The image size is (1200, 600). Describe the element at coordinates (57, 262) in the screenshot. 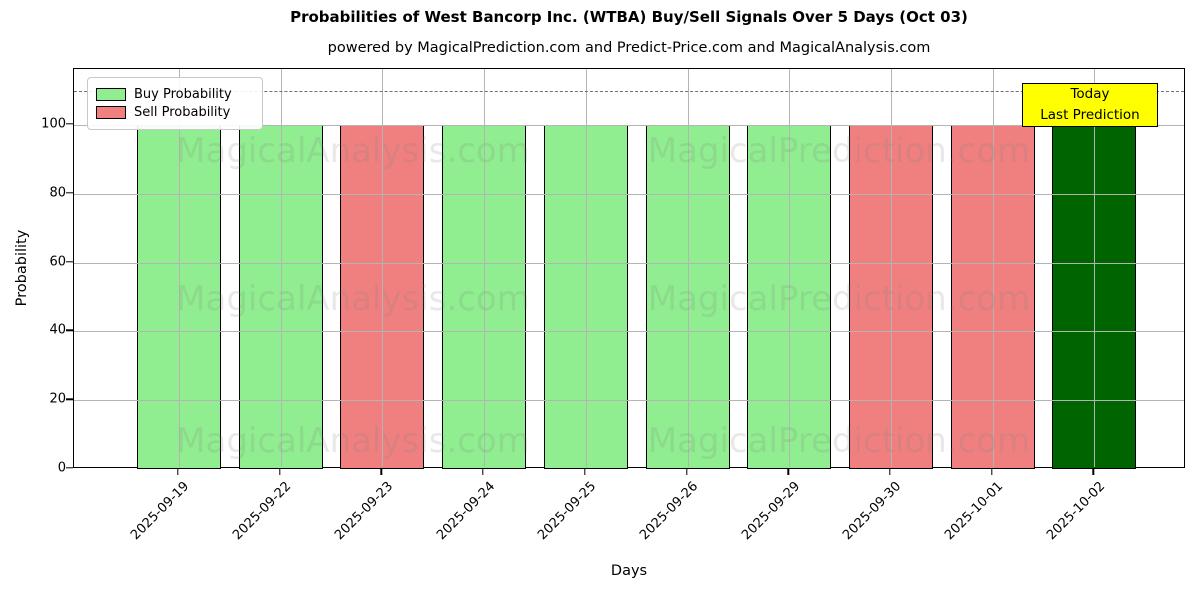

I see `y-tick-label-60: 60` at that location.